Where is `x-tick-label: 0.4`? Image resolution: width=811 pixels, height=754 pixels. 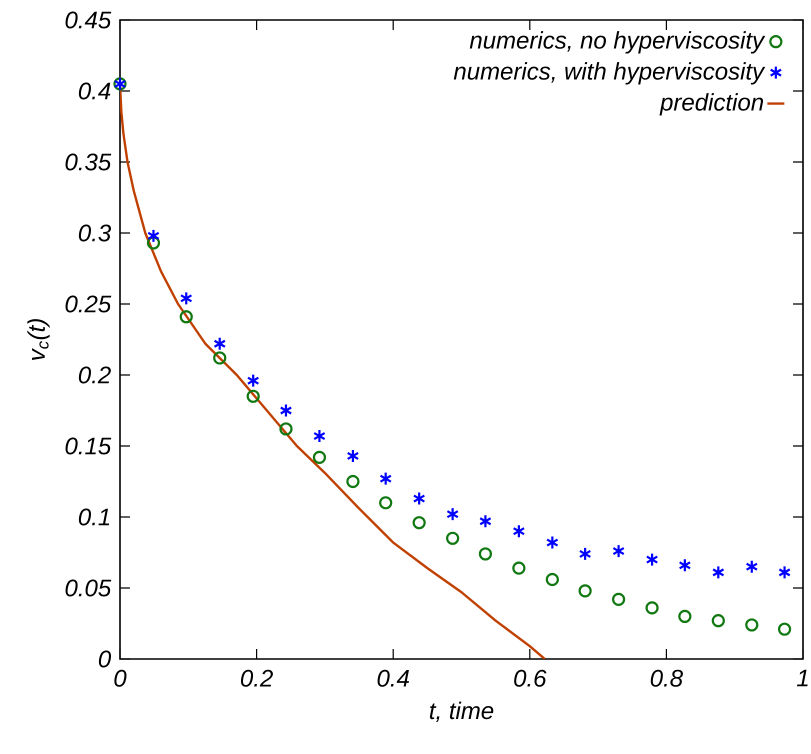 x-tick-label: 0.4 is located at coordinates (393, 678).